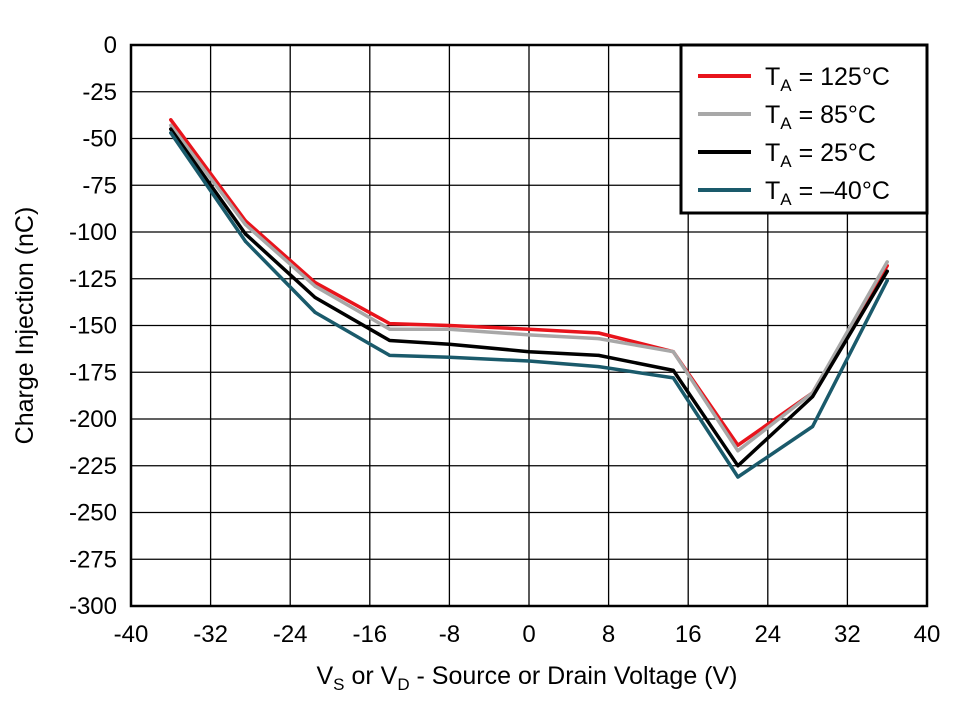 The width and height of the screenshot is (966, 701). What do you see at coordinates (99, 185) in the screenshot?
I see `y-tick-label: -75` at bounding box center [99, 185].